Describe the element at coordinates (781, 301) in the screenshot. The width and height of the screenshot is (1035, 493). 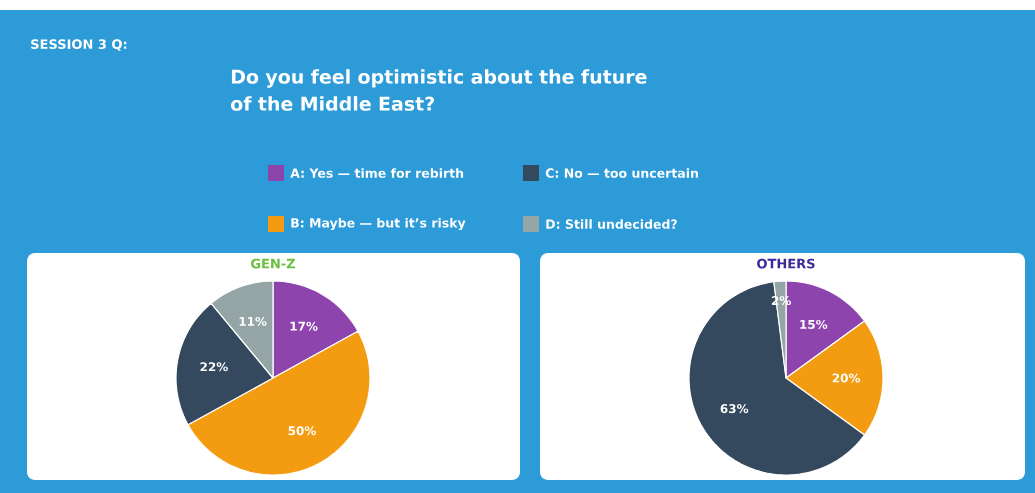
I see `data-label: 2%` at that location.